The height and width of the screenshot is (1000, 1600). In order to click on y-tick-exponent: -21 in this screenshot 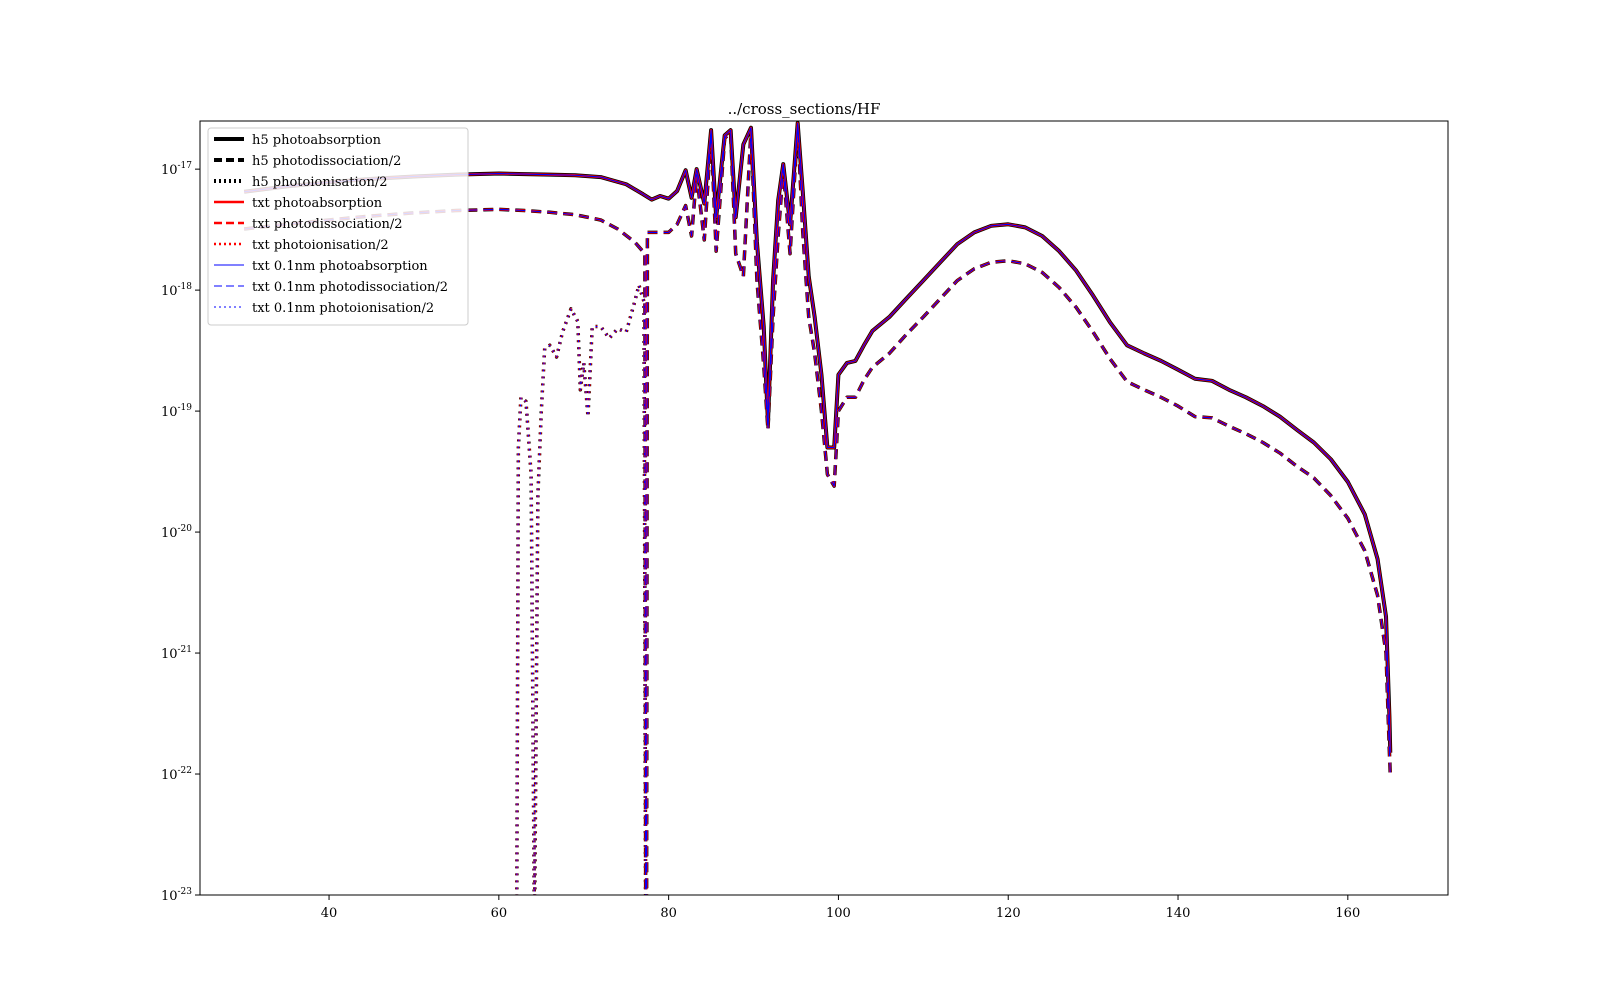, I will do `click(185, 650)`.